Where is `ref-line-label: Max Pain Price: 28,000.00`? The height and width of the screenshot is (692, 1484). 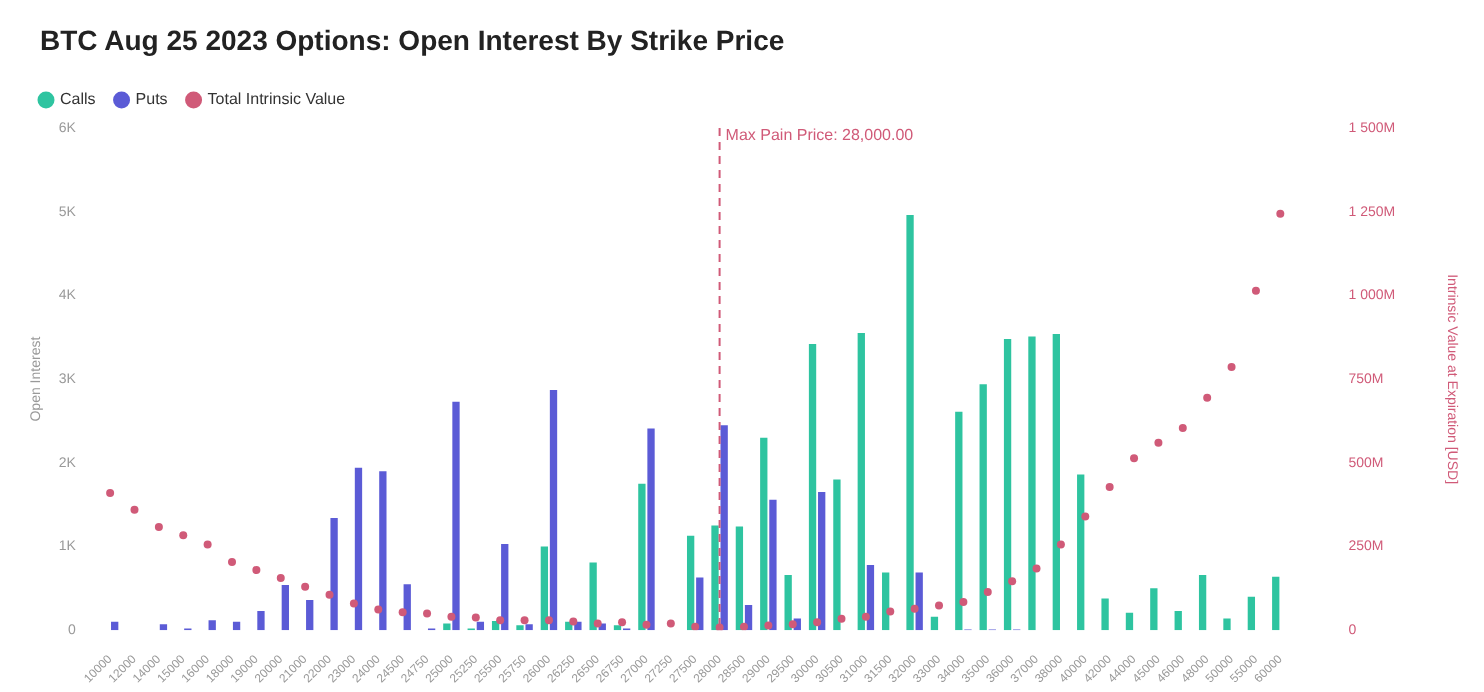
ref-line-label: Max Pain Price: 28,000.00 is located at coordinates (820, 135).